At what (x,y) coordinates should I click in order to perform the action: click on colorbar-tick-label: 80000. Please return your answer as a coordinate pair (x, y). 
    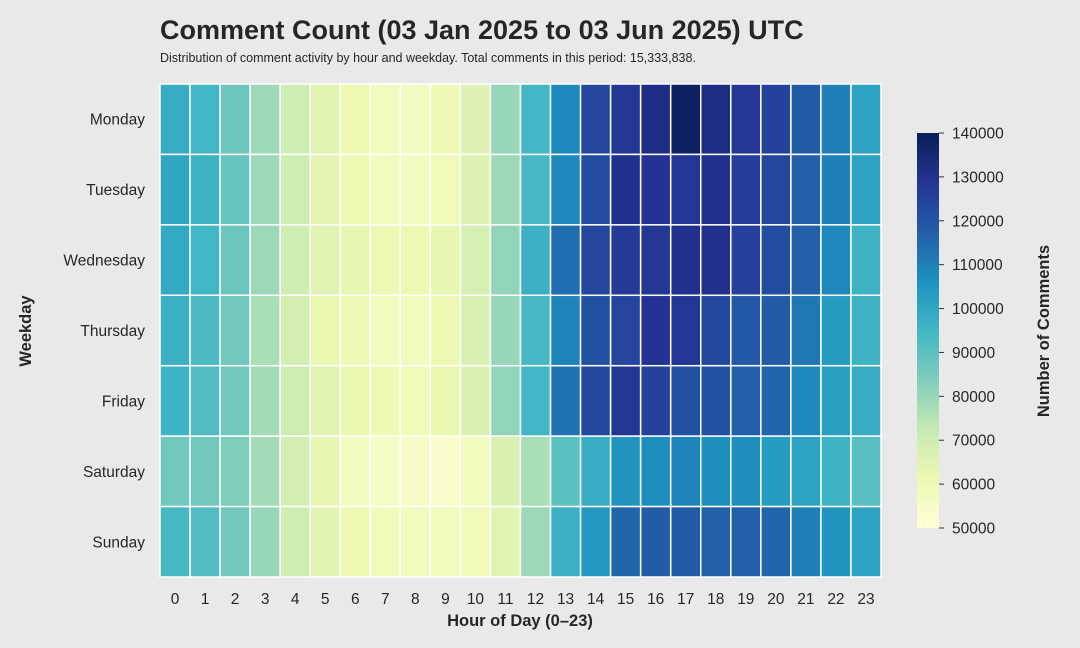
    Looking at the image, I should click on (973, 397).